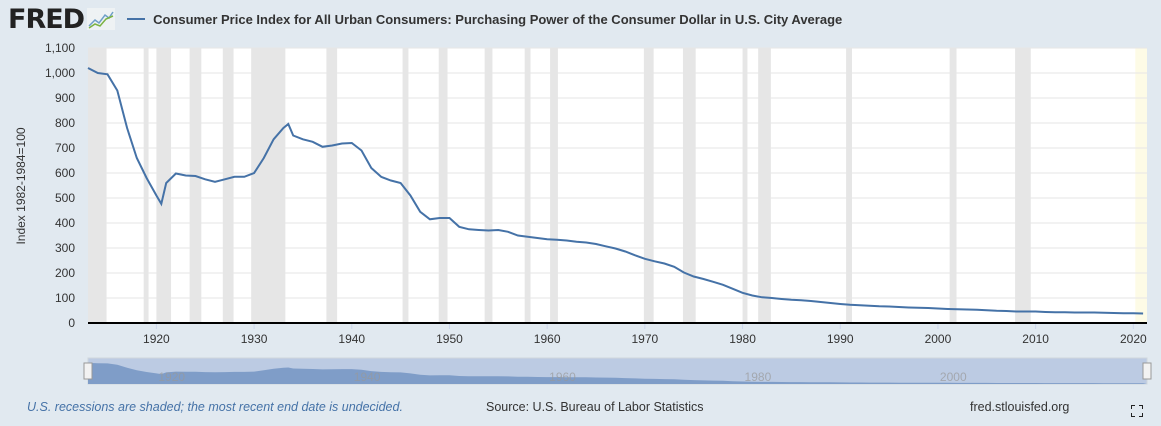  What do you see at coordinates (367, 377) in the screenshot?
I see `navigator-tick-label: 1940` at bounding box center [367, 377].